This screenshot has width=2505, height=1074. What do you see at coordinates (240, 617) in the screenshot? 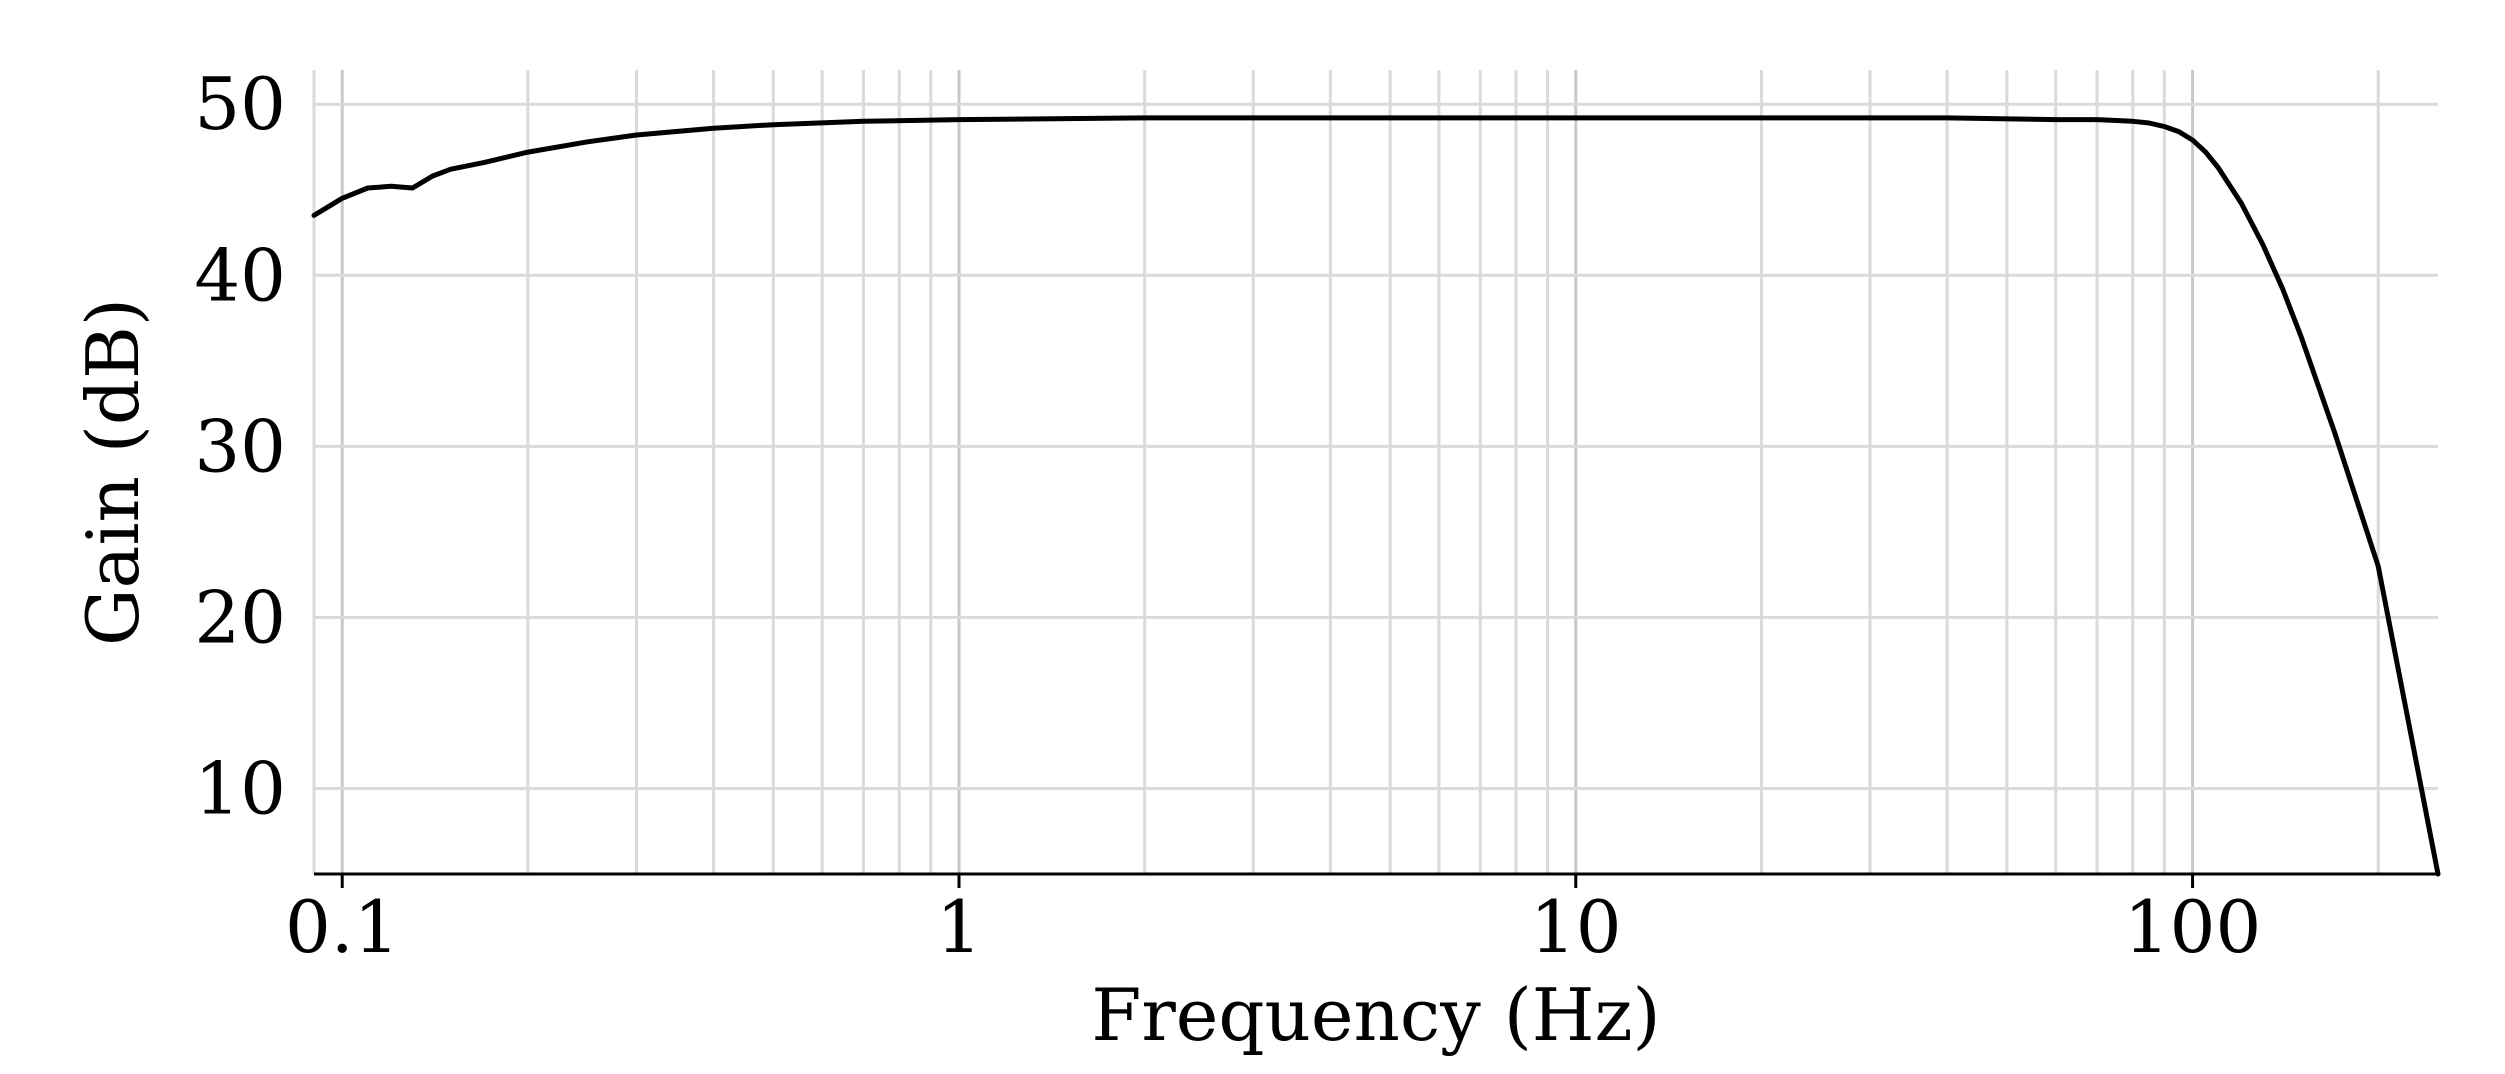
I see `y-tick-label: 20` at bounding box center [240, 617].